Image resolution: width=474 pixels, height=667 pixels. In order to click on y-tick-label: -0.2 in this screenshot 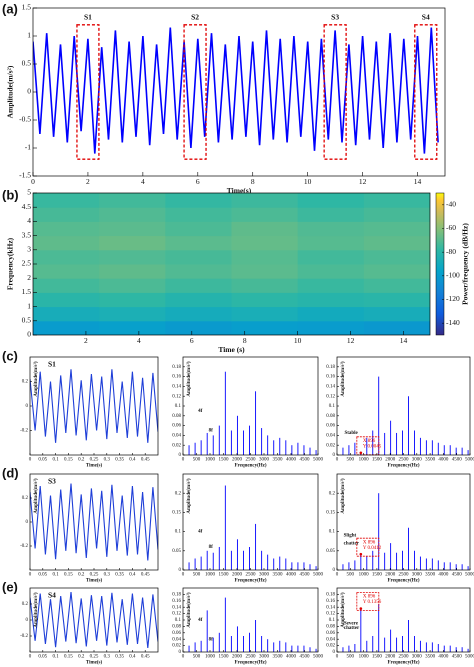, I will do `click(24, 546)`.